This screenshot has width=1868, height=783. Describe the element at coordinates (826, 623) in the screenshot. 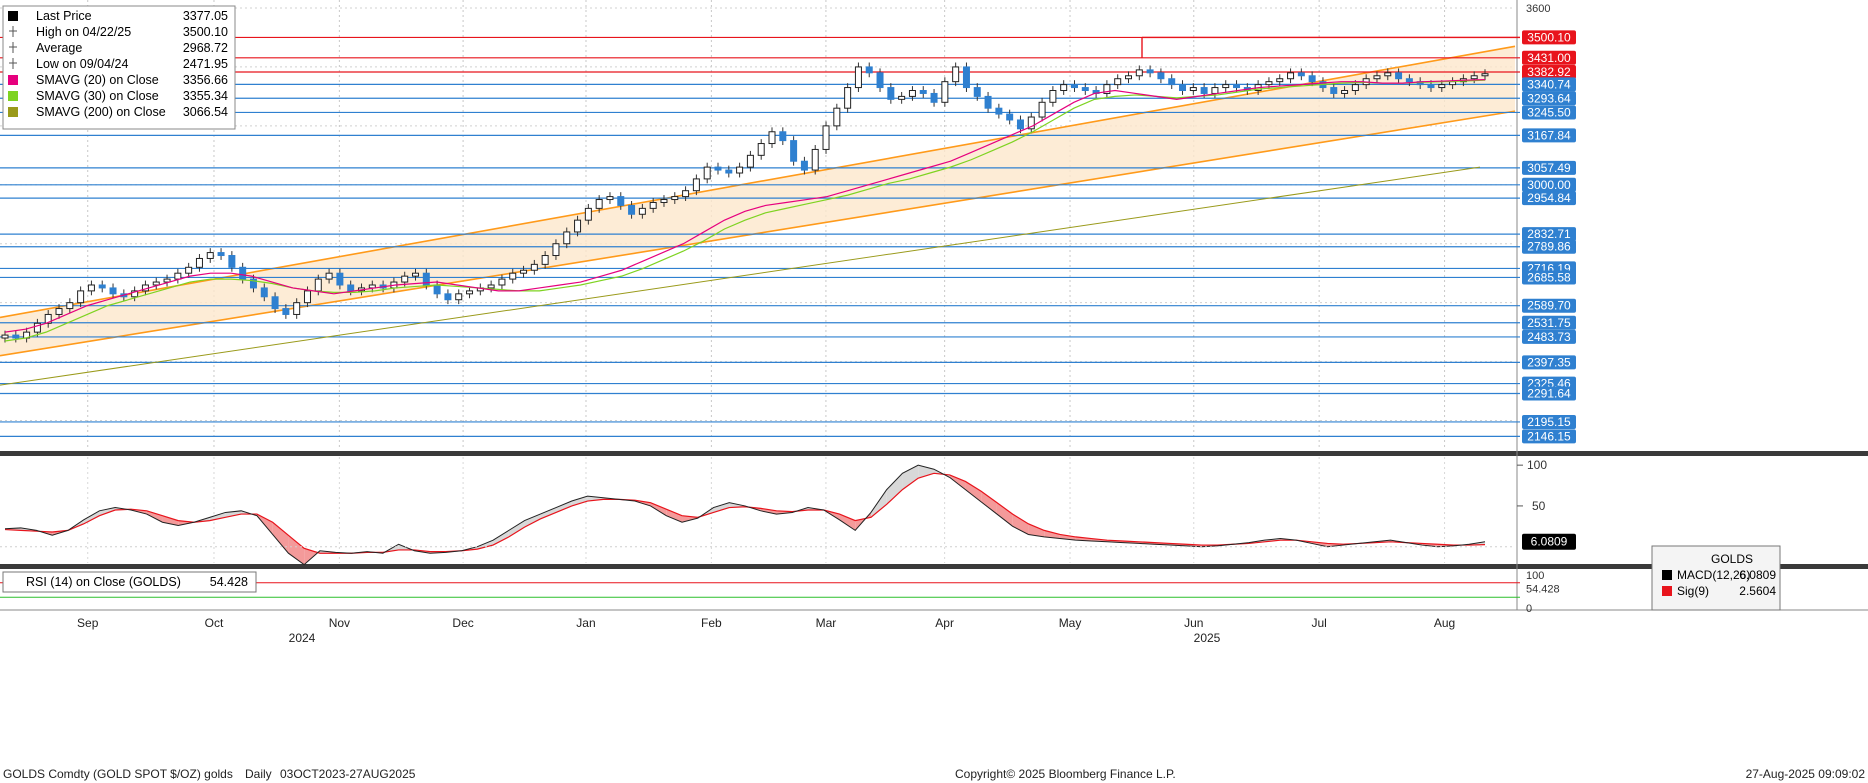

I see `month-label-mar: Mar` at that location.